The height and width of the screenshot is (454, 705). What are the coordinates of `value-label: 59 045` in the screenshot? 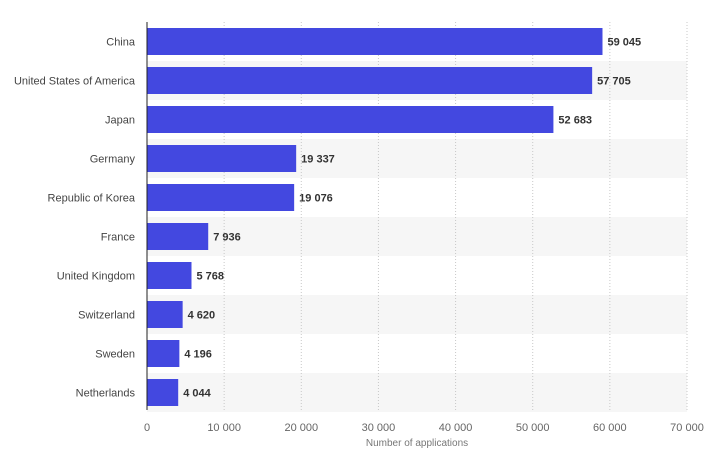 It's located at (624, 43).